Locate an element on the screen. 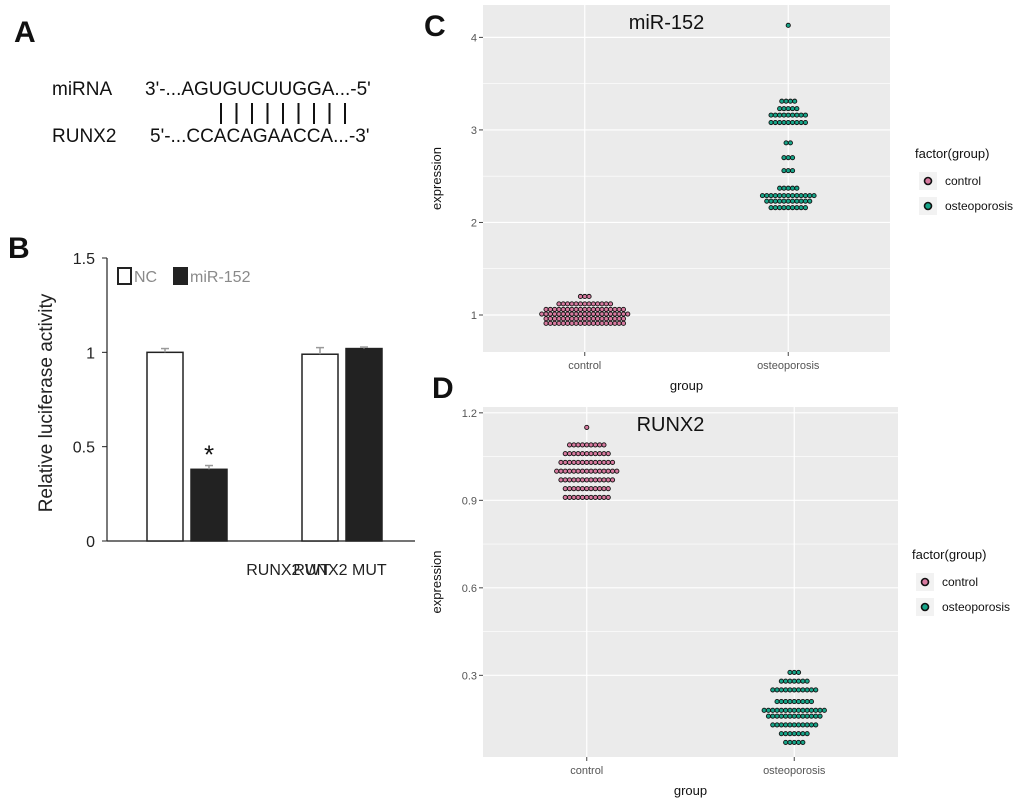 This screenshot has width=1020, height=803. mirna-label: miRNA is located at coordinates (82, 89).